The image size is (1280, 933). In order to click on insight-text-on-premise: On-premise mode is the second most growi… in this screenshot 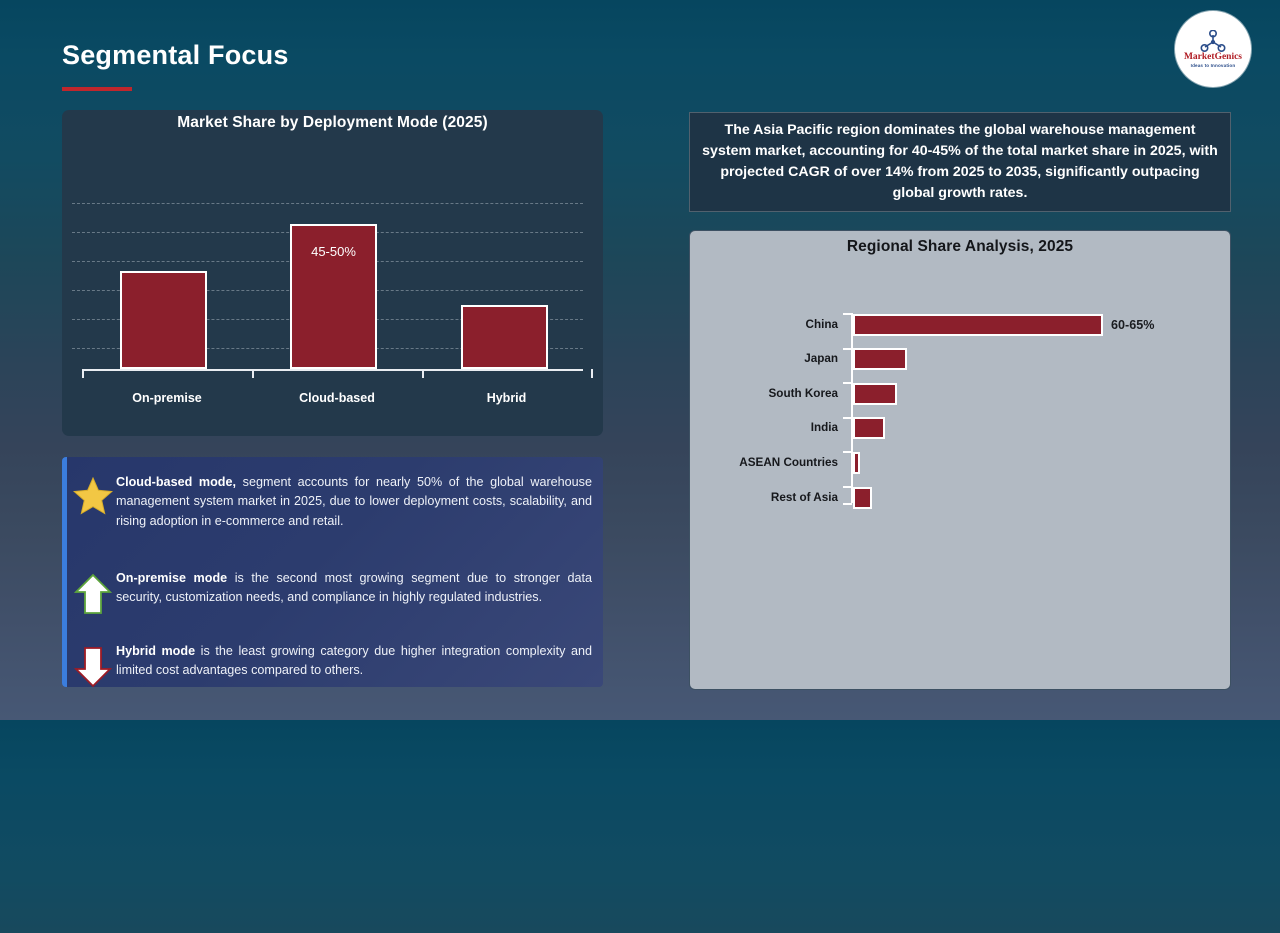, I will do `click(354, 592)`.